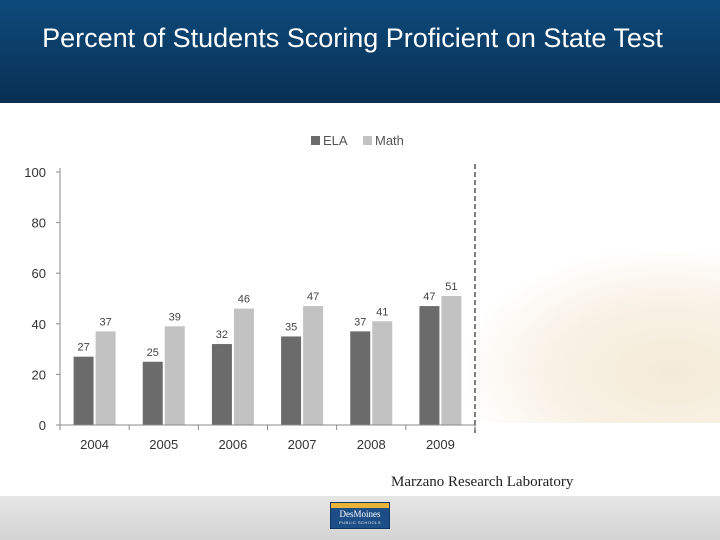 The width and height of the screenshot is (720, 540). I want to click on bar-math-2009, so click(451, 360).